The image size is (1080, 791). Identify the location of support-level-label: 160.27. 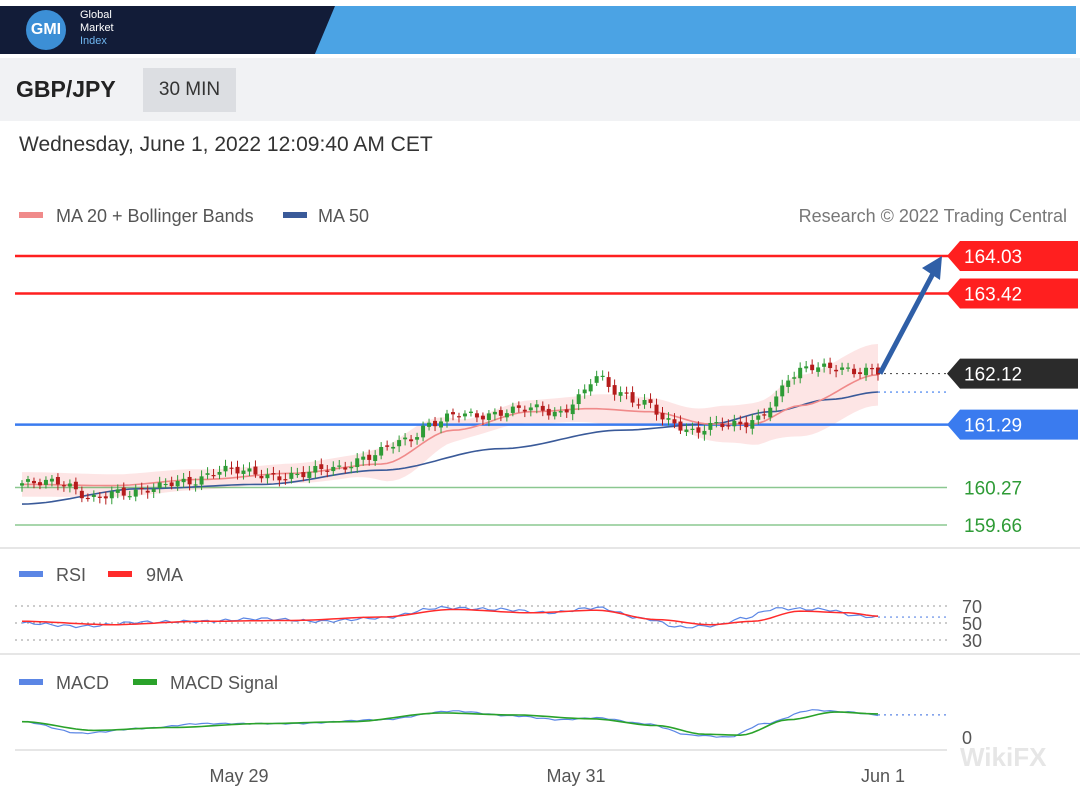
(993, 488).